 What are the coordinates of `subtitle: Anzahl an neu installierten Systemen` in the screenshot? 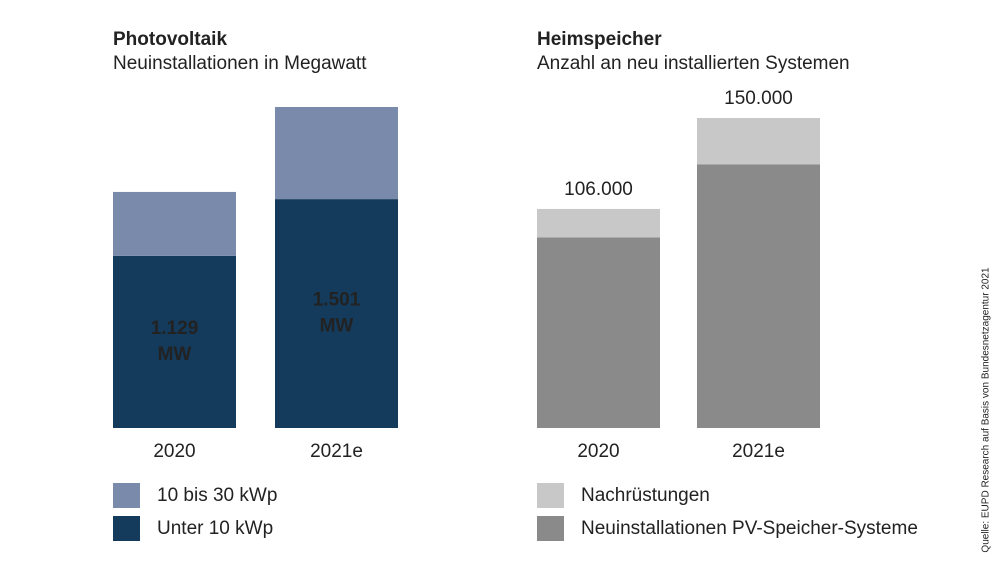 It's located at (693, 63).